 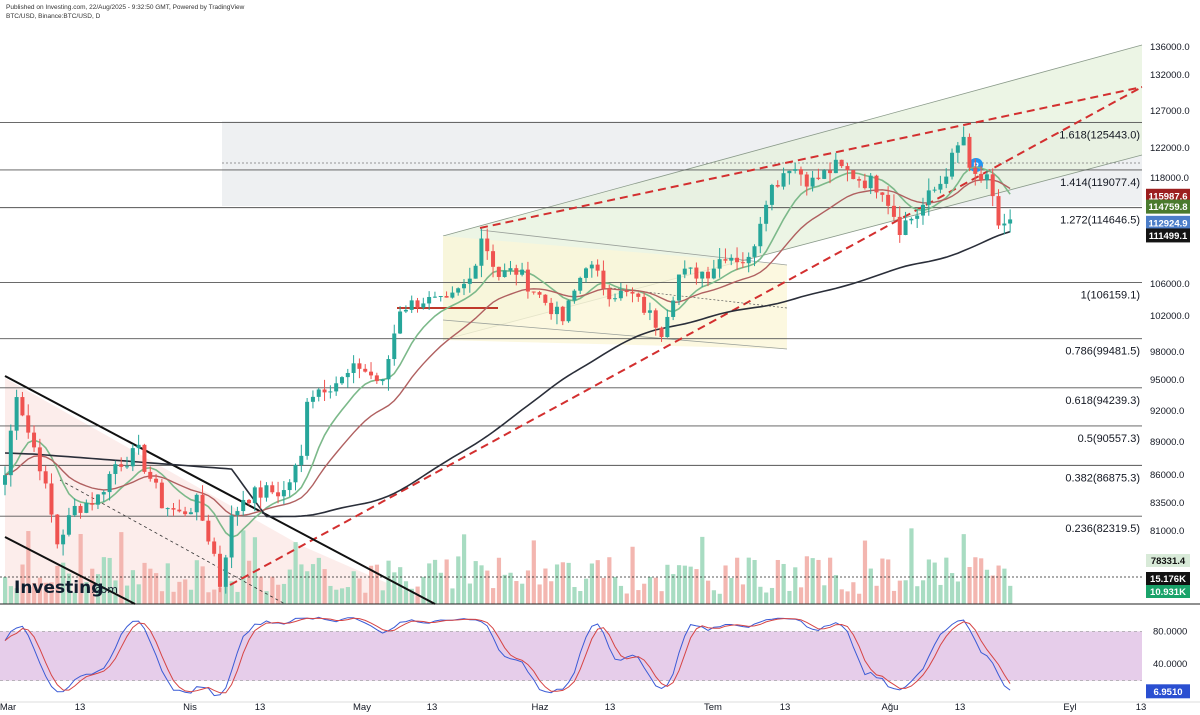 I want to click on investing-logo: Investing .com, so click(x=66, y=588).